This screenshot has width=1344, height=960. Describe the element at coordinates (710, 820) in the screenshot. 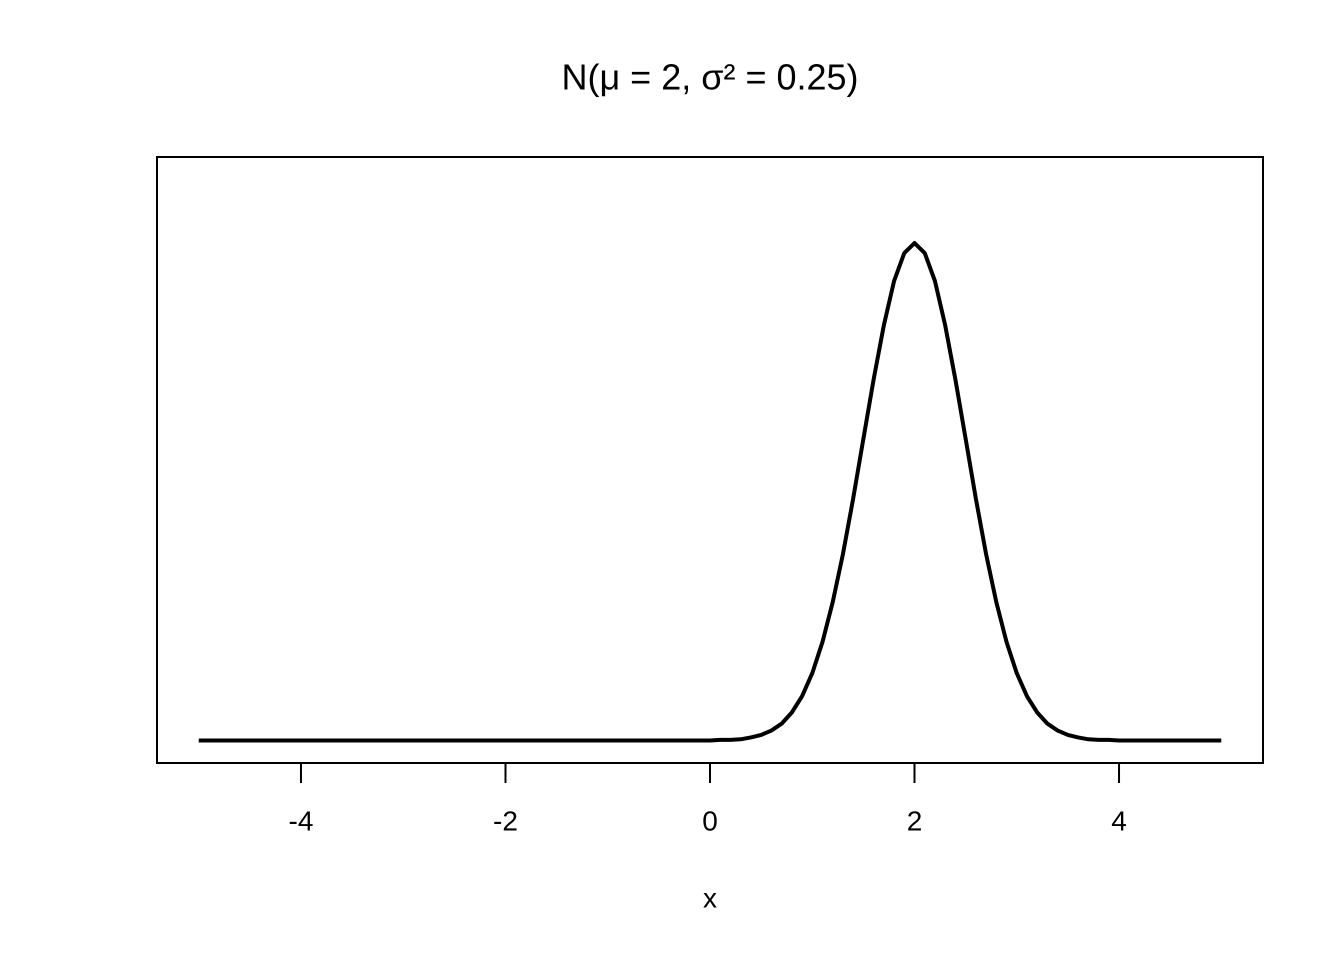

I see `x-tick-label: 0` at that location.